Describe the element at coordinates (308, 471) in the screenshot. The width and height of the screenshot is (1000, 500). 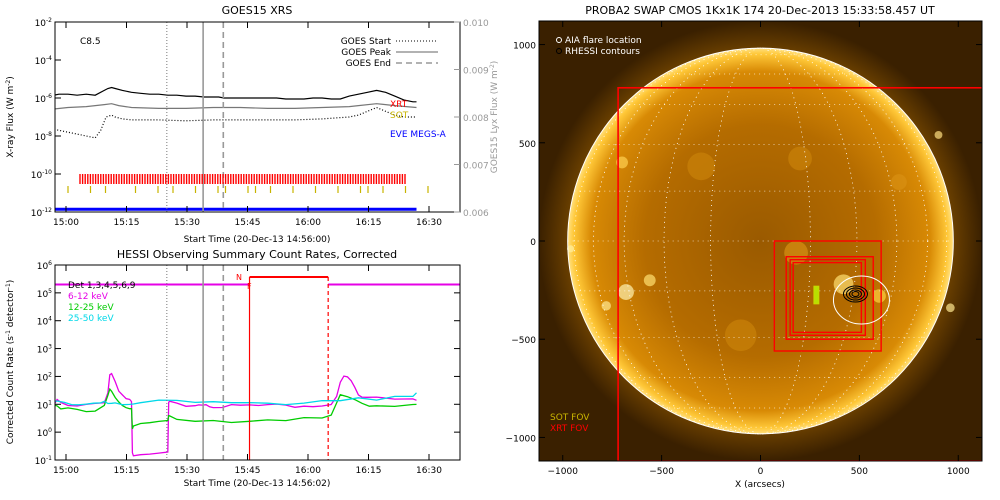
I see `hessi-xtick-label: 16:00` at that location.